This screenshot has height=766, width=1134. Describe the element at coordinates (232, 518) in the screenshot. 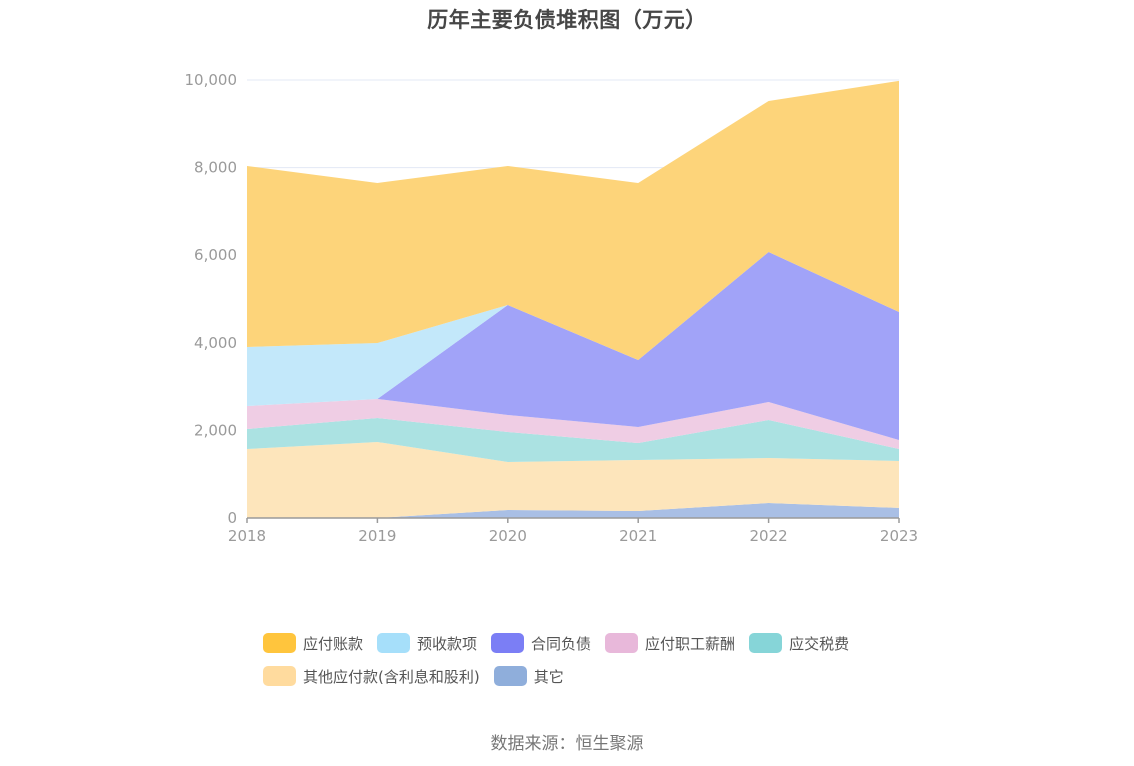

I see `y-tick-label: 0` at that location.